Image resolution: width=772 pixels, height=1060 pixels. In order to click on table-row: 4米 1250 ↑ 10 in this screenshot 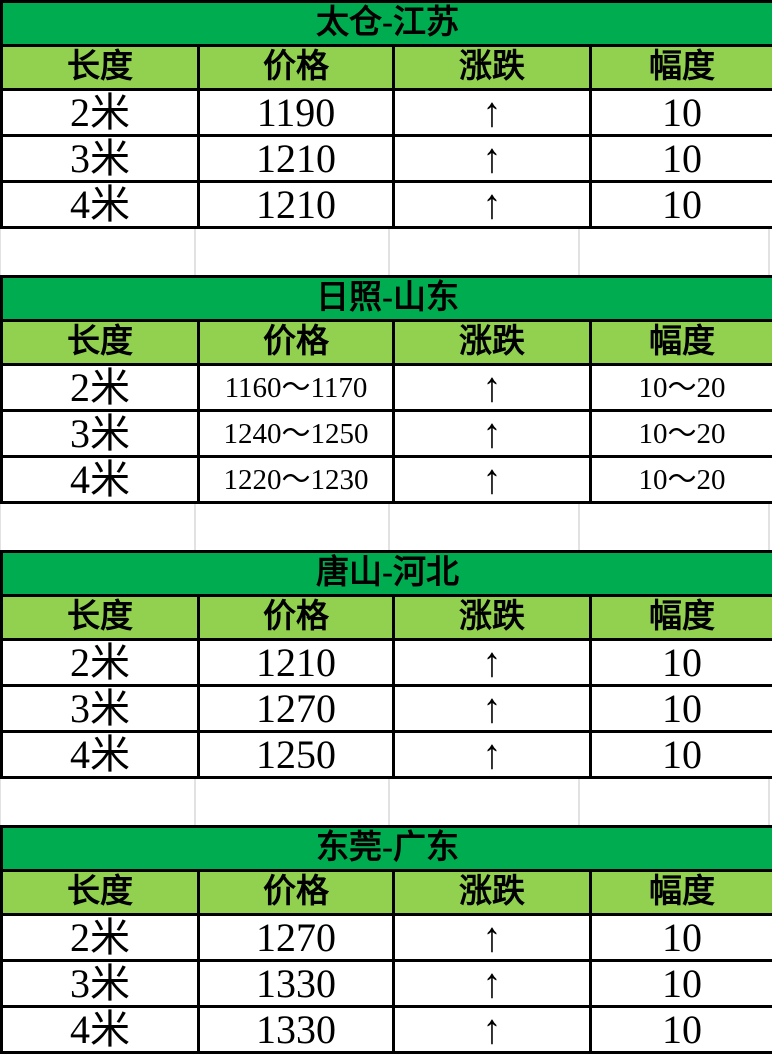, I will do `click(386, 754)`.